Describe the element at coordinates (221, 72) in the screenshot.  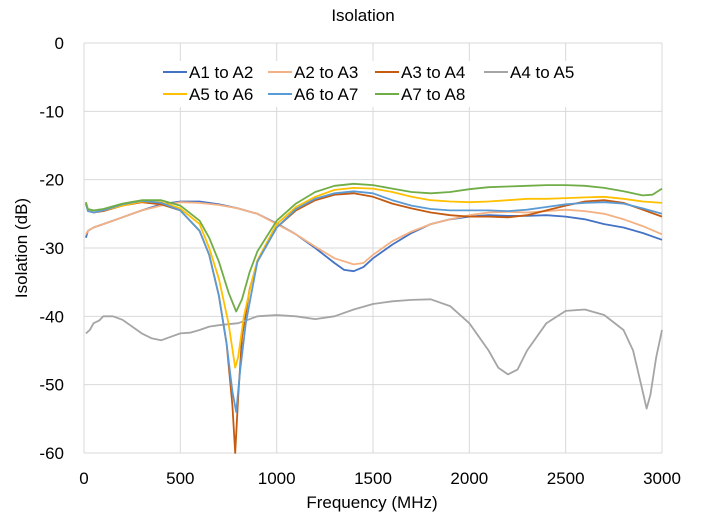
I see `legend-label: A1 to A2` at that location.